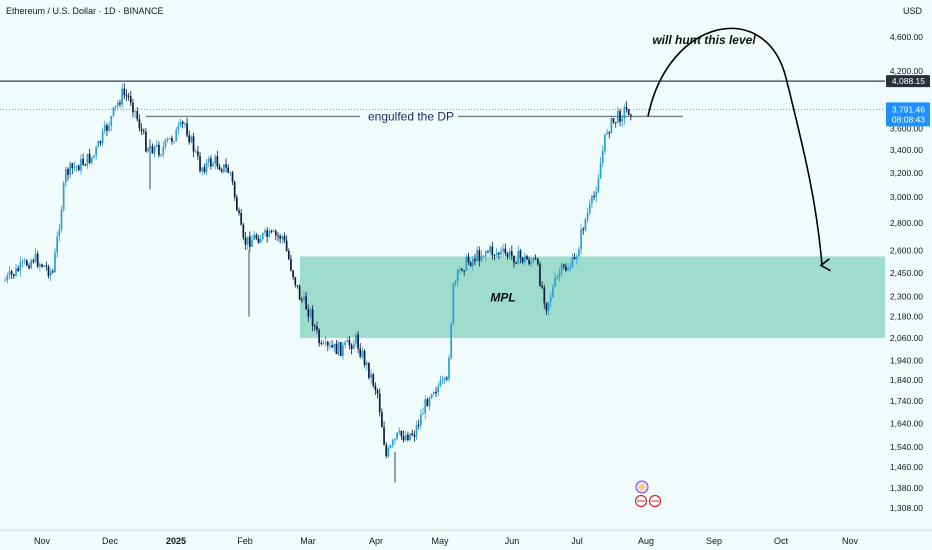  Describe the element at coordinates (85, 11) in the screenshot. I see `chart-title: Ethereum / U.S. Dollar · 1D · BINANCE` at that location.